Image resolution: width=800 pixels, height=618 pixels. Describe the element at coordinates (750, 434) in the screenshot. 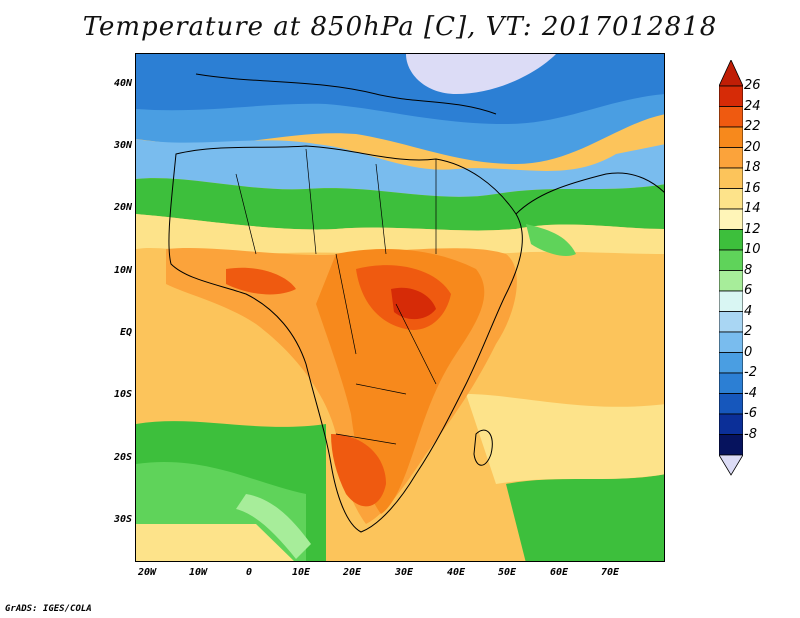

I see `colorbar-label: -8` at that location.